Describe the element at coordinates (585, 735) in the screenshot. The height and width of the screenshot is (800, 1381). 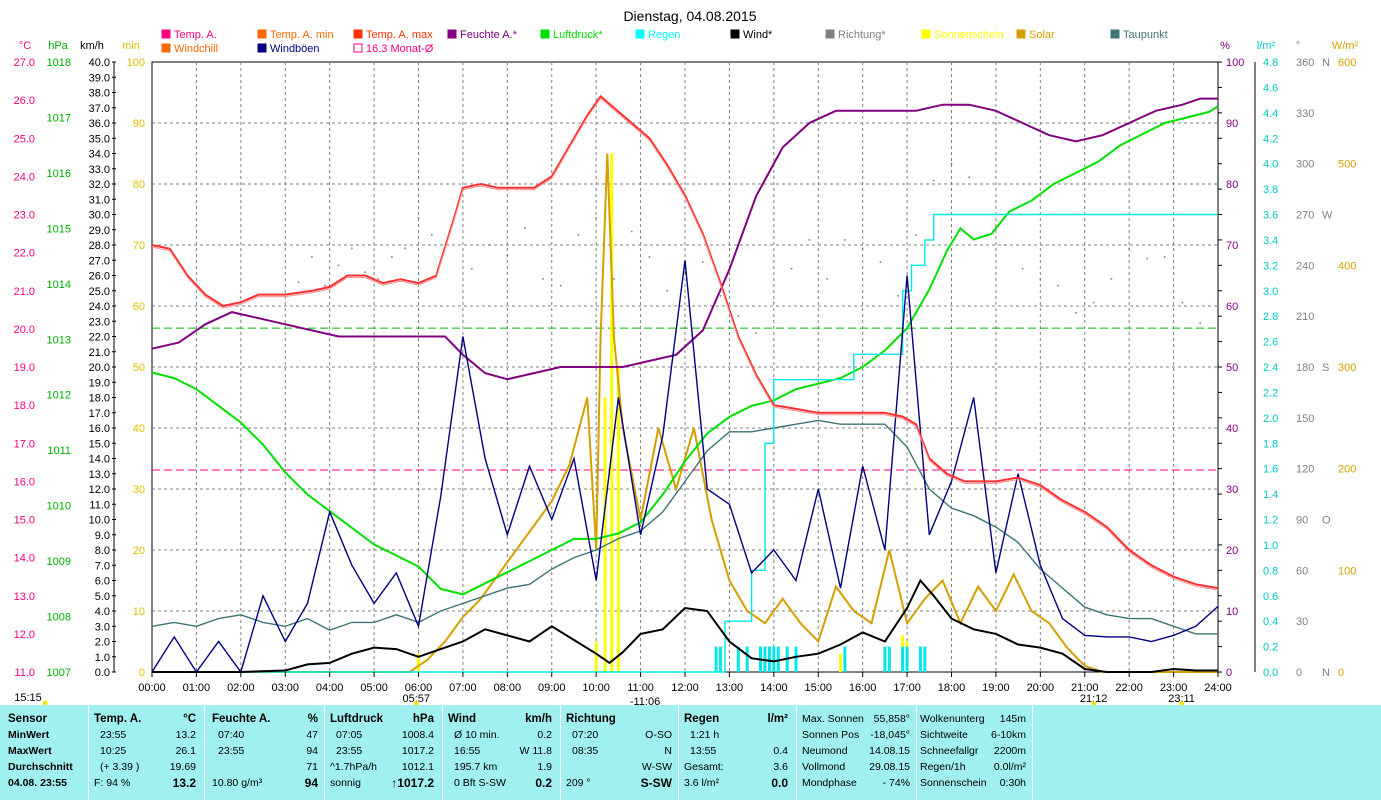
I see `stats-direction-t1: 07:20` at that location.